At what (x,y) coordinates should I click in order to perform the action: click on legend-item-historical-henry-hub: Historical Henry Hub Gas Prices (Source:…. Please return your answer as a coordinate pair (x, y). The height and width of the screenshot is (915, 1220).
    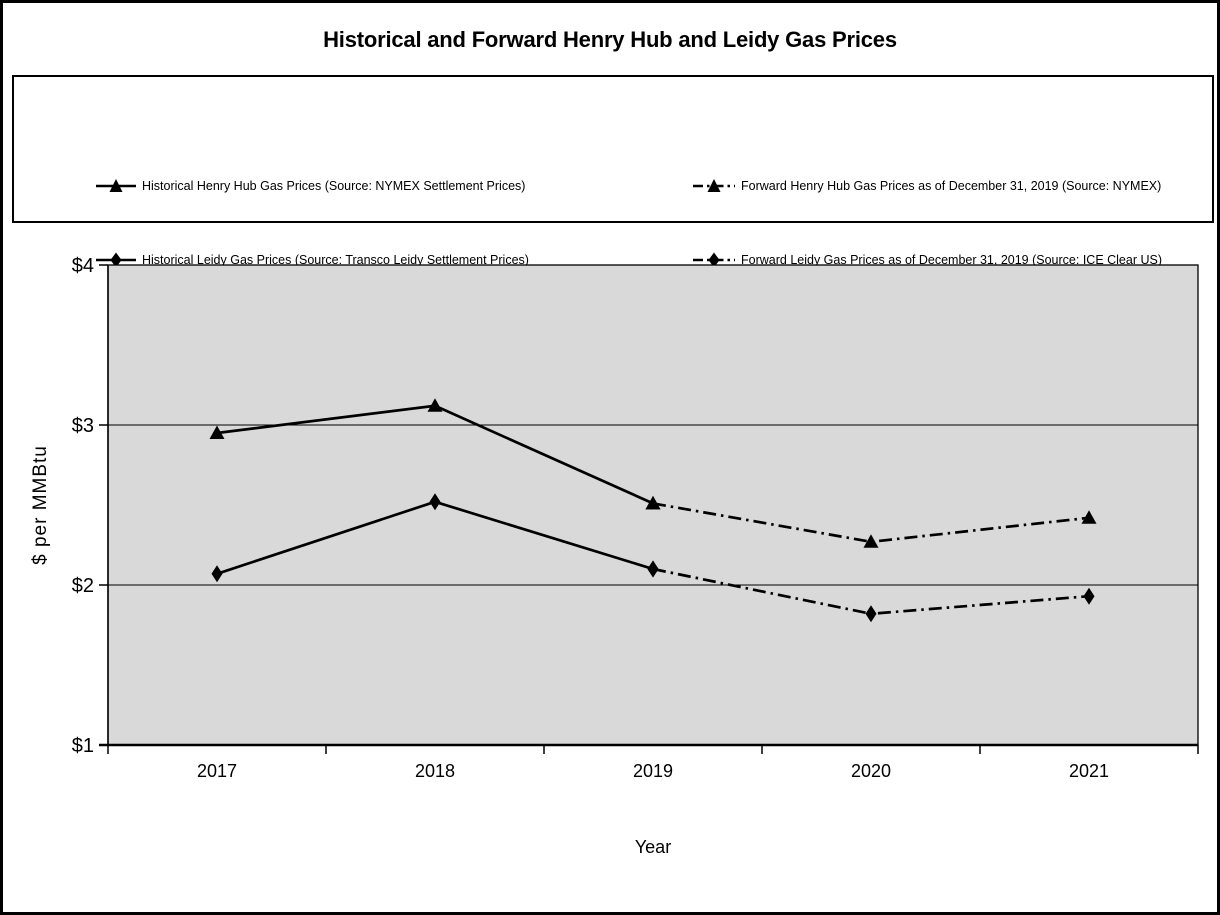
    Looking at the image, I should click on (310, 186).